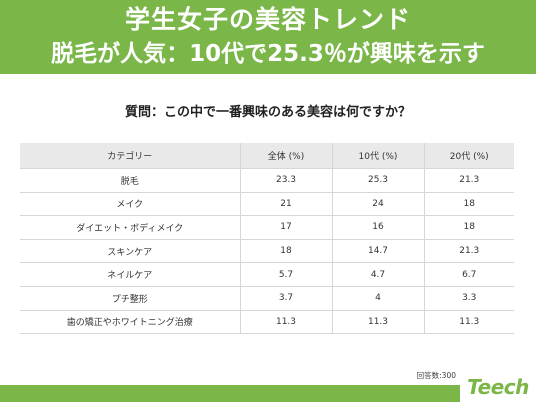 This screenshot has height=402, width=536. What do you see at coordinates (268, 393) in the screenshot?
I see `footer-bar` at bounding box center [268, 393].